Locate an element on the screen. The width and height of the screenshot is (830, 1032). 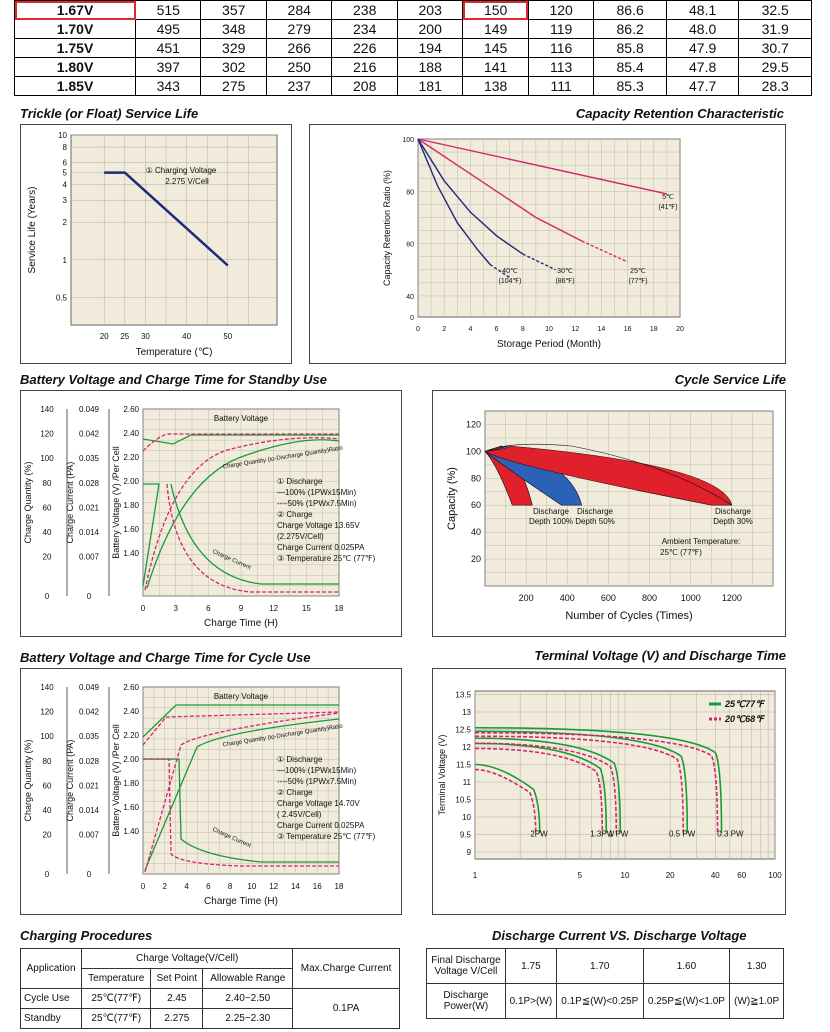
y-tick-label: 60 is located at coordinates (410, 245).